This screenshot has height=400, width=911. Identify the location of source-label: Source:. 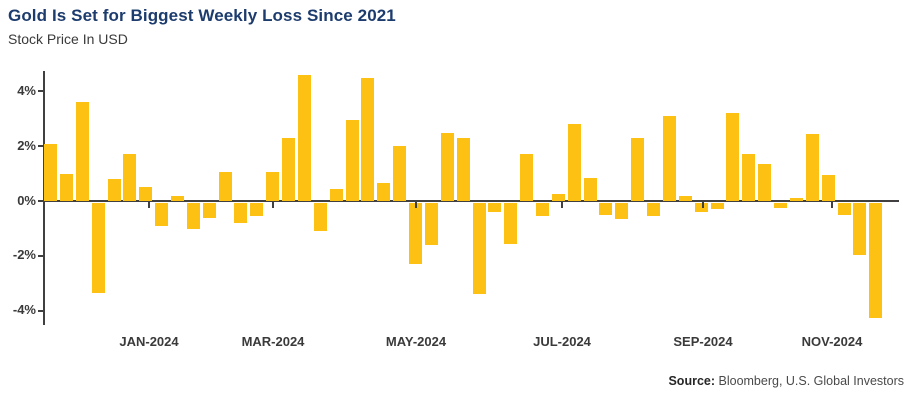
(692, 381).